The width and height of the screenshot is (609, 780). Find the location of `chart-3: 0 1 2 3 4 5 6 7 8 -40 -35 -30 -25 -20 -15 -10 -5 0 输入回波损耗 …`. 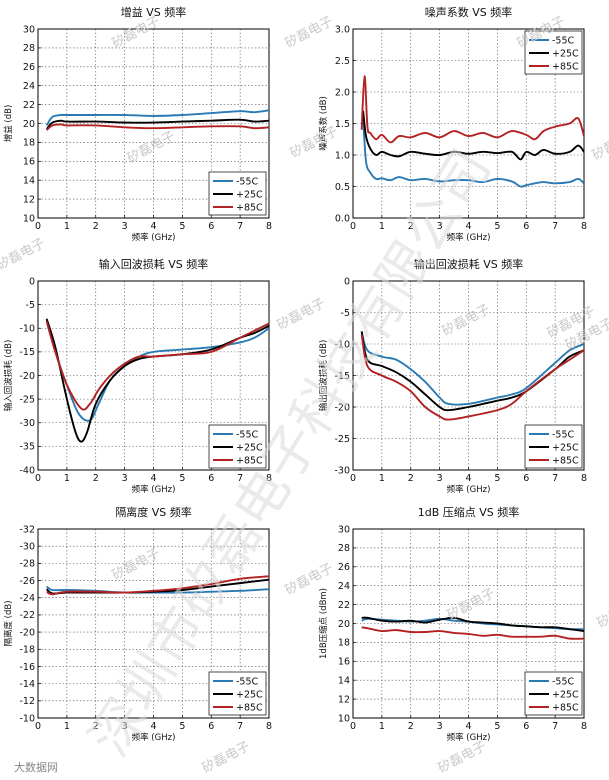

chart-3: 0 1 2 3 4 5 6 7 8 -40 -35 -30 -25 -20 -15 -10 -5 0 输入回波损耗 … is located at coordinates (137, 376).